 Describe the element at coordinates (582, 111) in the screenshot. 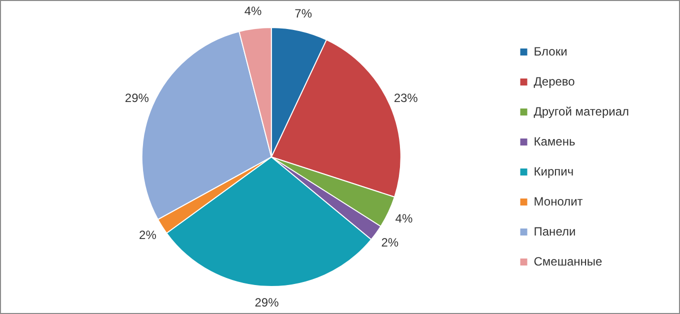

I see `legend-label: Другой материал` at that location.